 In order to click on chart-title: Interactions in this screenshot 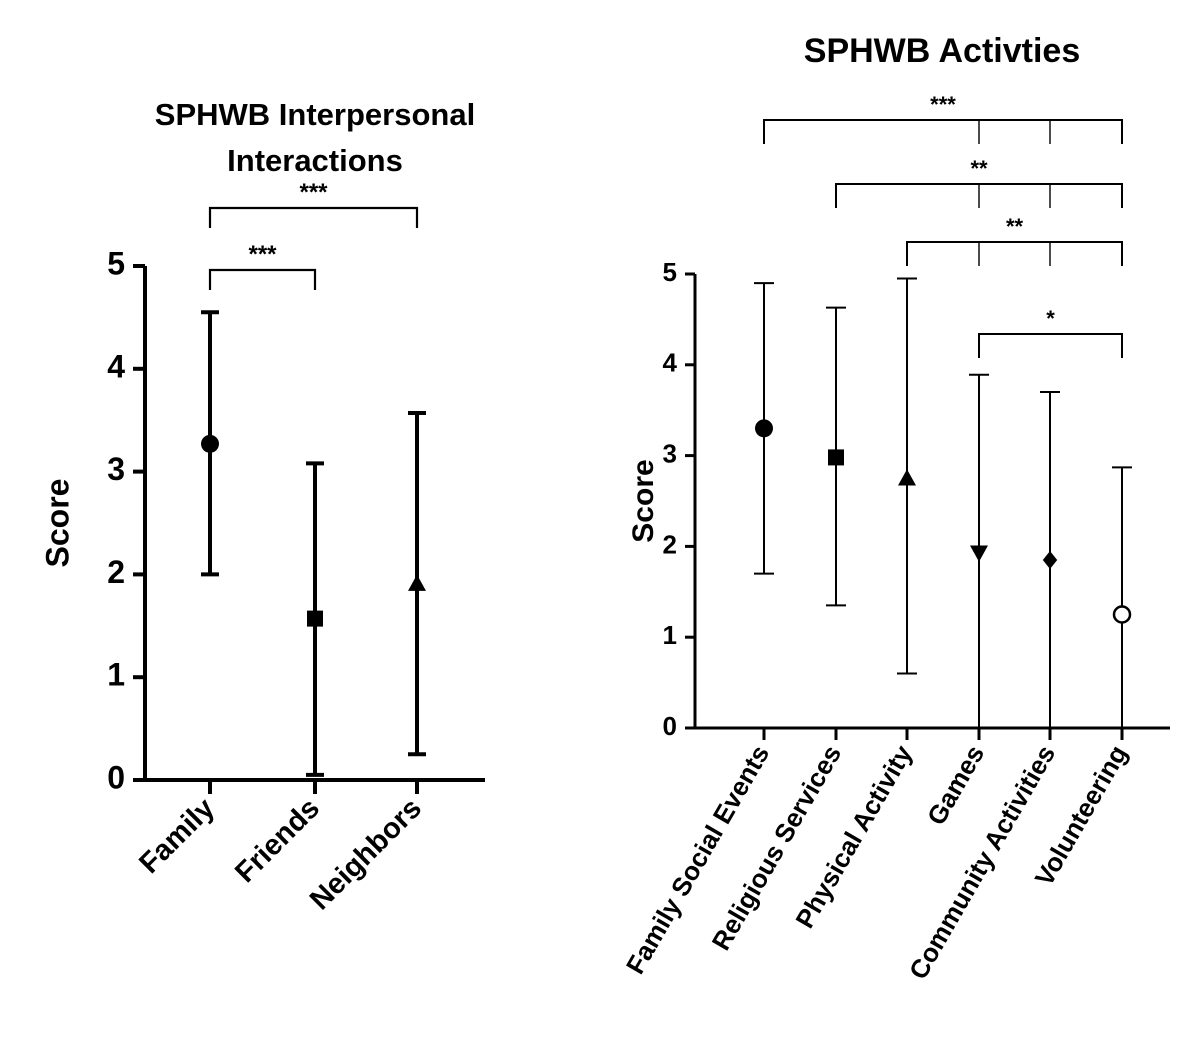, I will do `click(315, 160)`.